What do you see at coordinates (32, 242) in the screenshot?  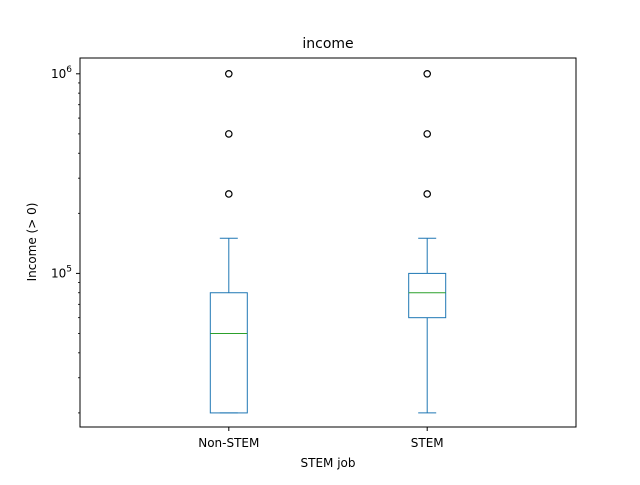 I see `y-axis-label: Income (> 0)` at bounding box center [32, 242].